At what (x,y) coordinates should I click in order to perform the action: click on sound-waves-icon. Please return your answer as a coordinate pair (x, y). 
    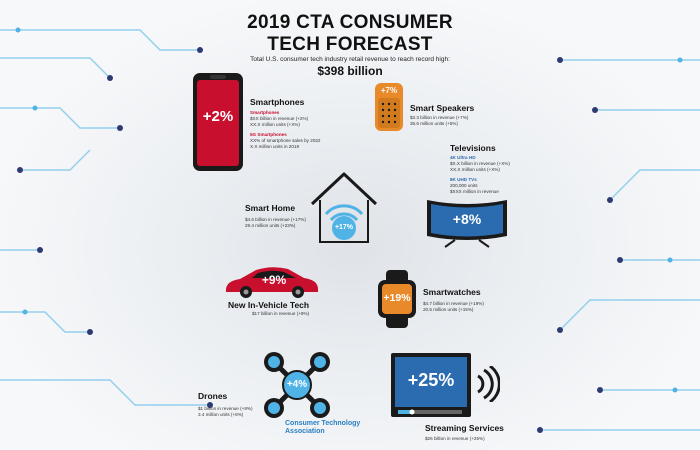
    Looking at the image, I should click on (488, 384).